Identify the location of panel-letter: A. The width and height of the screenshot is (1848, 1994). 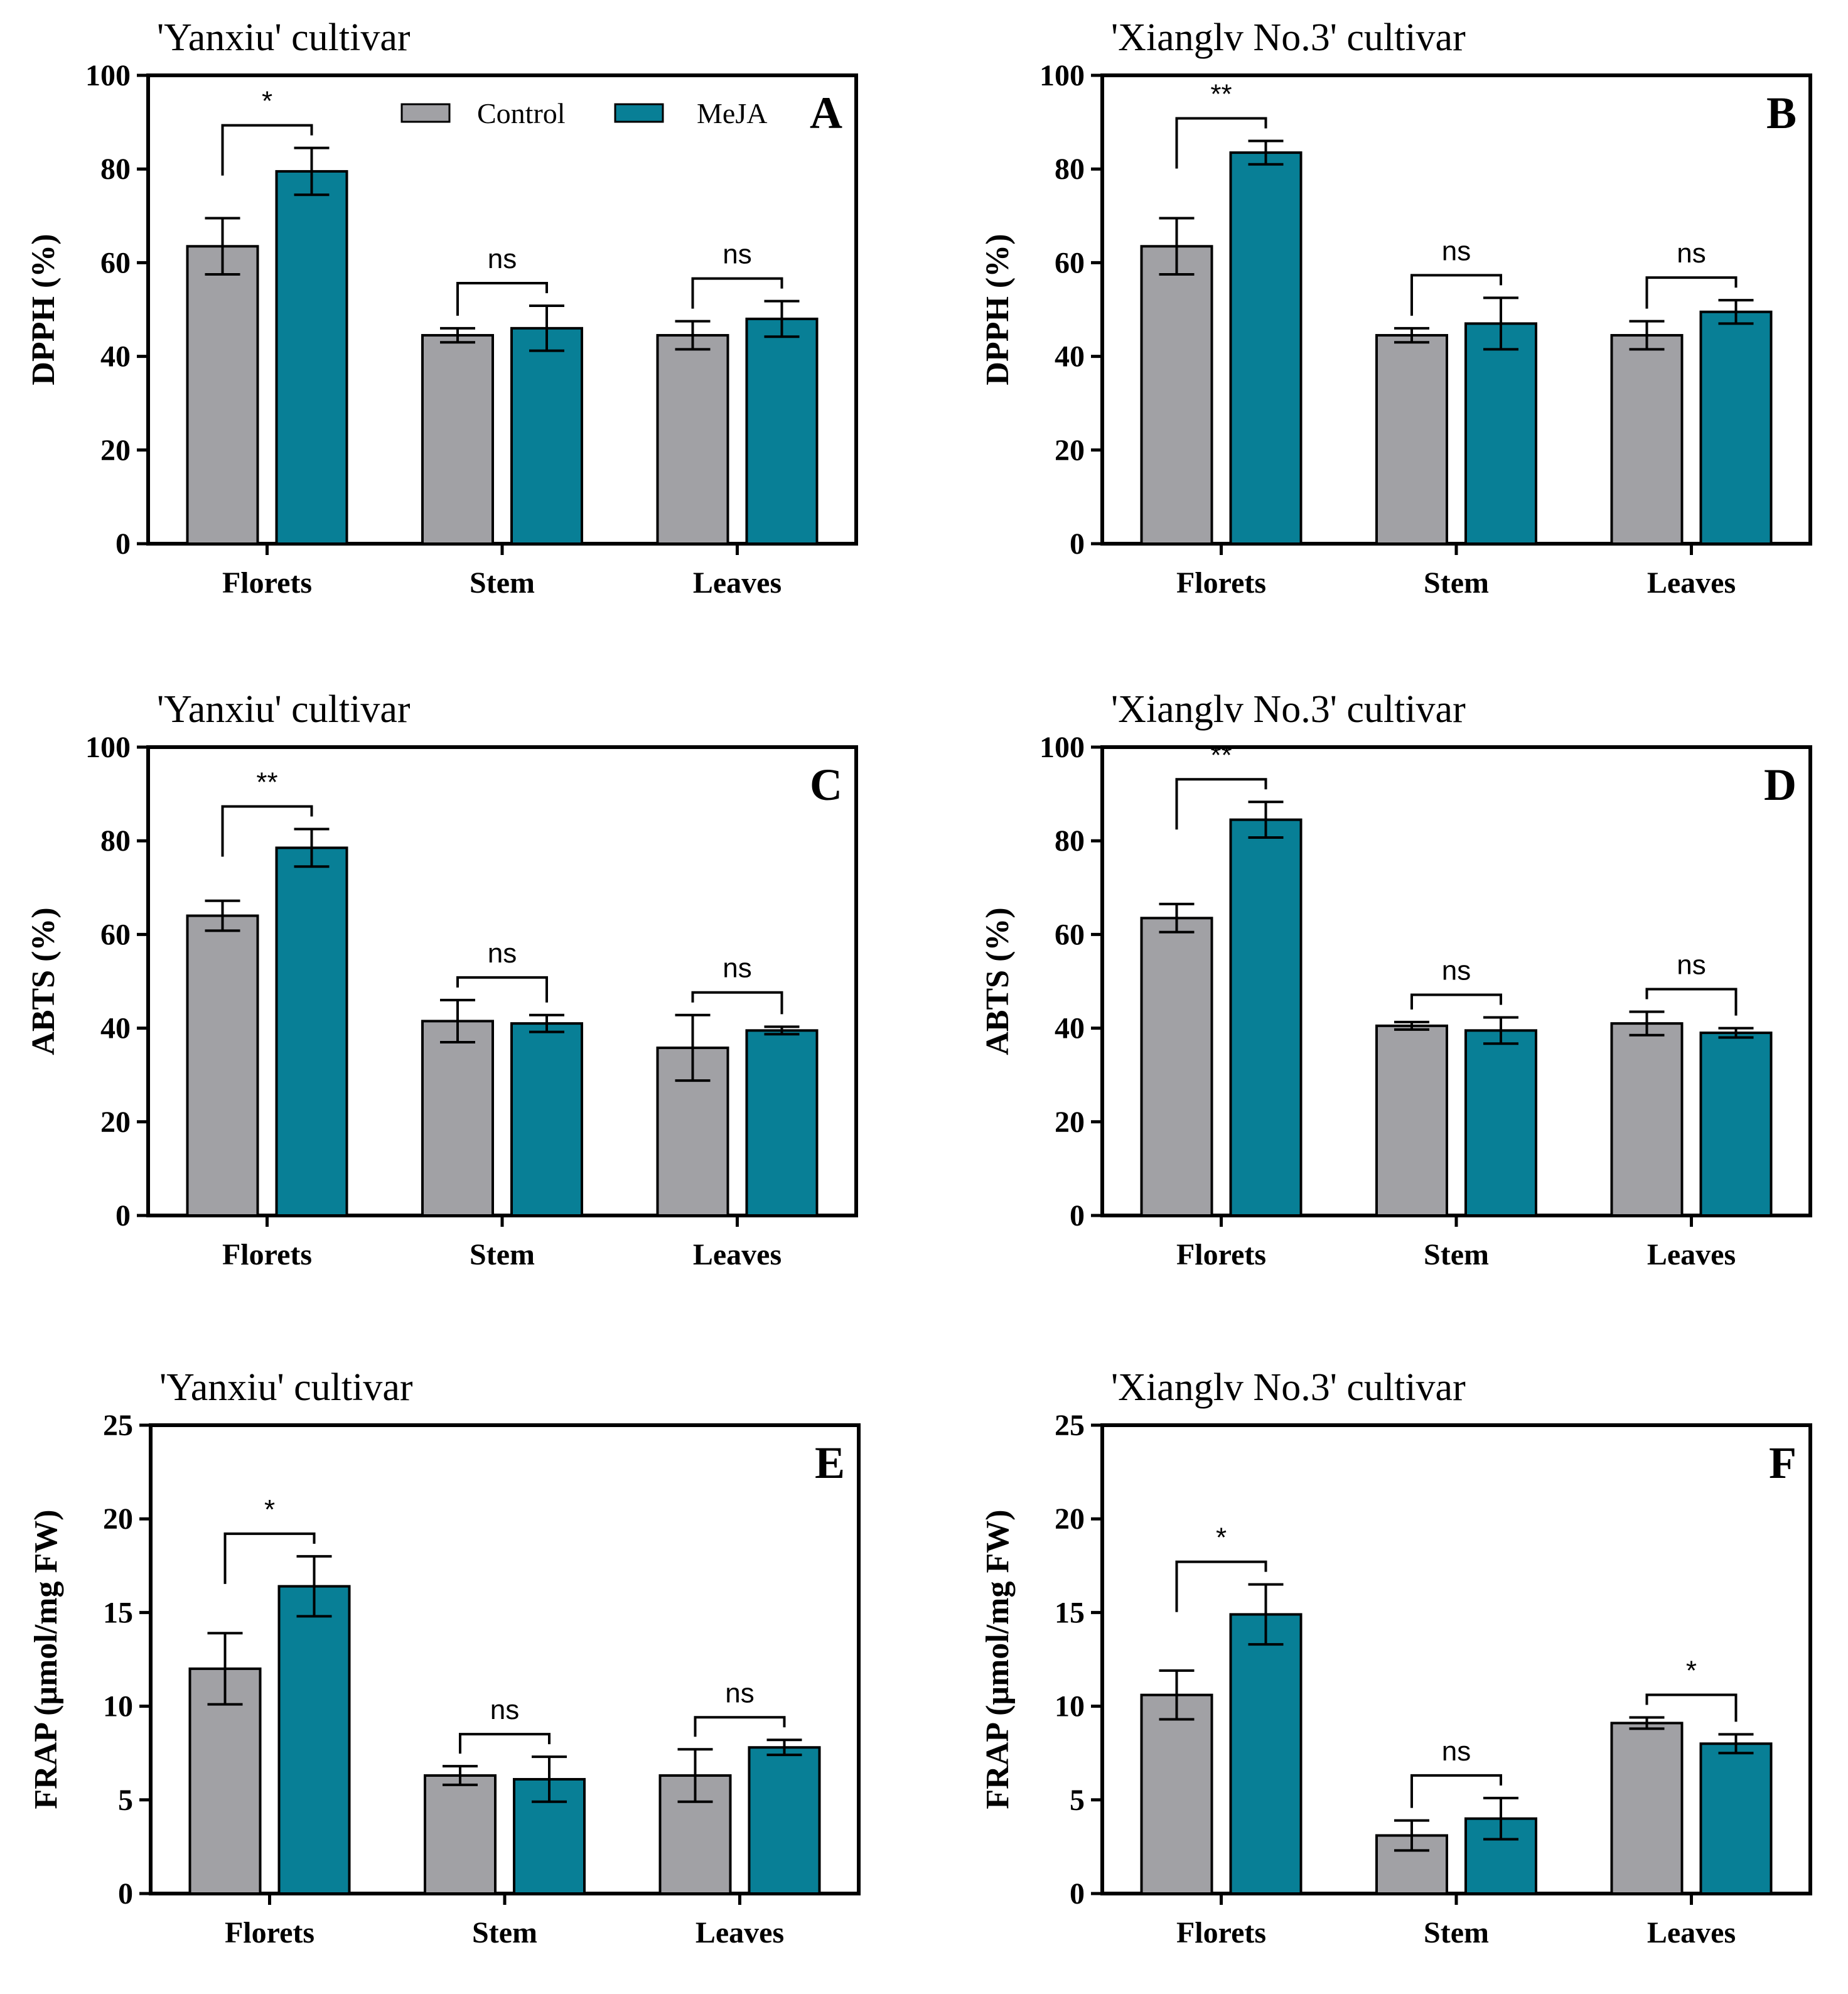
(826, 113).